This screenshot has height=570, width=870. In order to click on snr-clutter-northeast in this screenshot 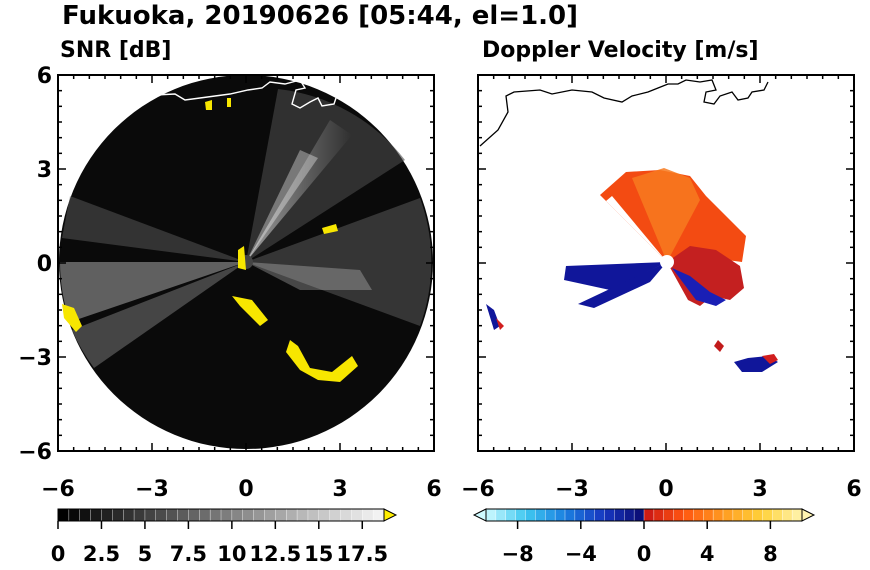, I will do `click(325, 175)`.